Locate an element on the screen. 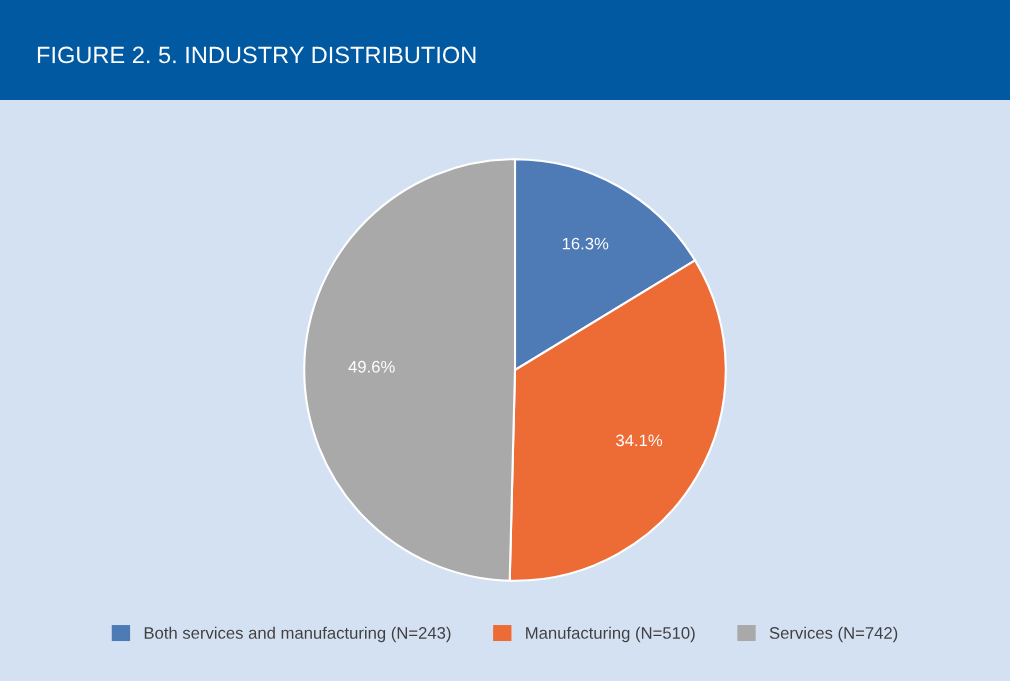 Image resolution: width=1010 pixels, height=681 pixels. chart-title: FIGURE 2. 5. INDUSTRY DISTRIBUTION is located at coordinates (256, 55).